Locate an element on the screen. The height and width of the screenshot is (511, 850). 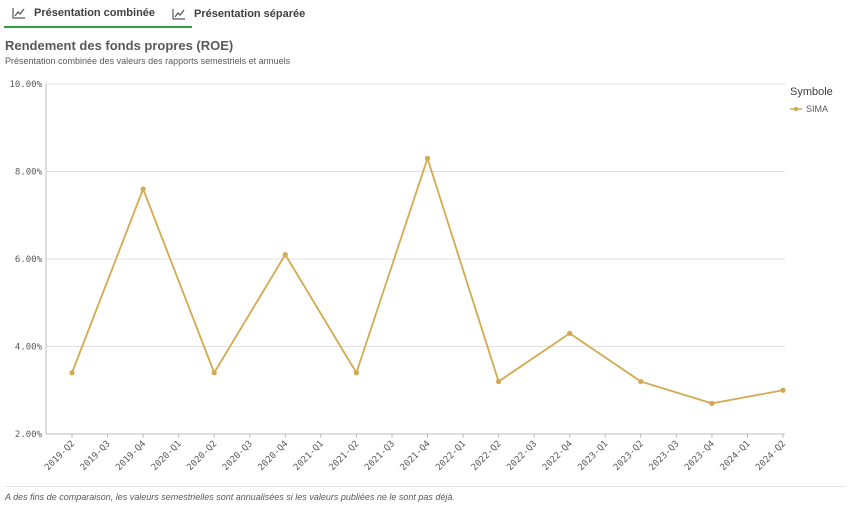
legend-title: Symbole is located at coordinates (811, 92).